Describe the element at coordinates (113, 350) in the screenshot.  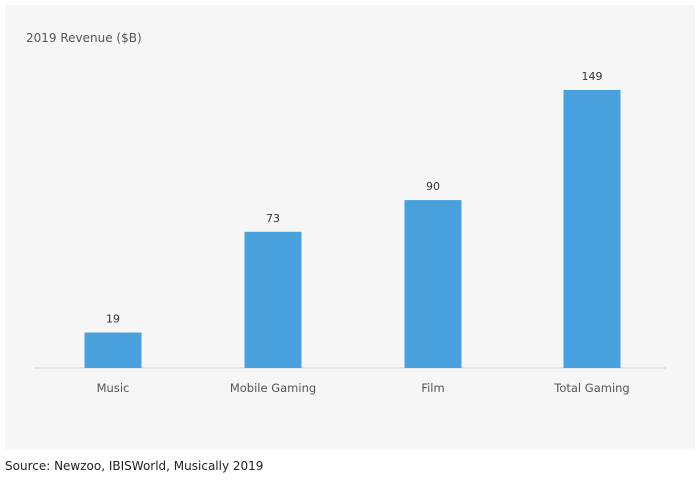
I see `bar-music` at that location.